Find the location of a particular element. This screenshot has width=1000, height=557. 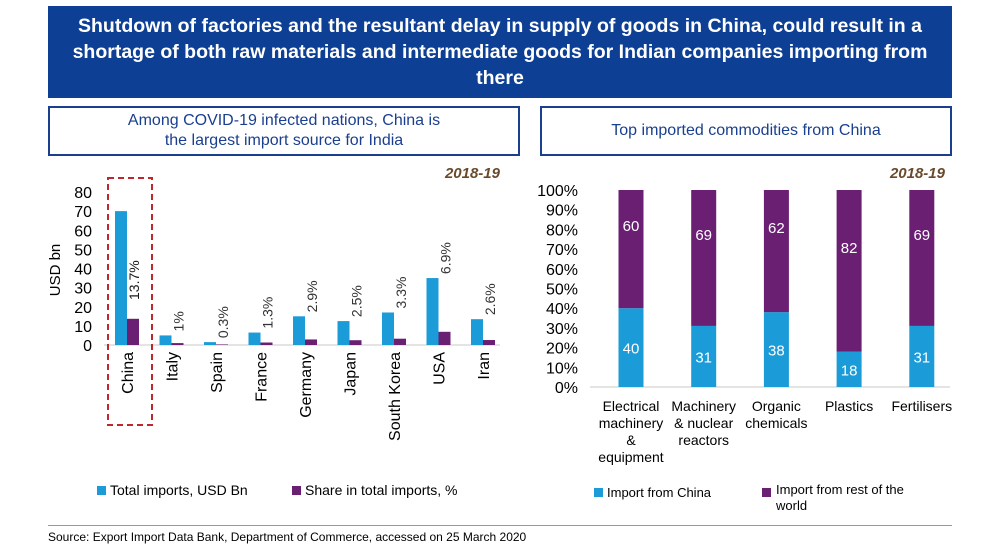

x-tick-label: & nuclear is located at coordinates (703, 423).